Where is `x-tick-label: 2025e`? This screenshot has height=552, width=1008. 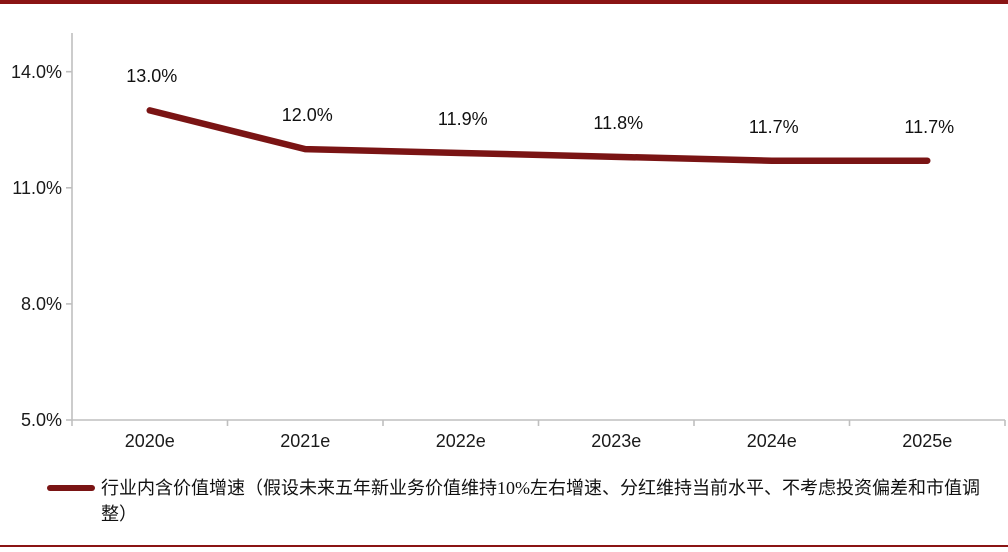 x-tick-label: 2025e is located at coordinates (927, 441).